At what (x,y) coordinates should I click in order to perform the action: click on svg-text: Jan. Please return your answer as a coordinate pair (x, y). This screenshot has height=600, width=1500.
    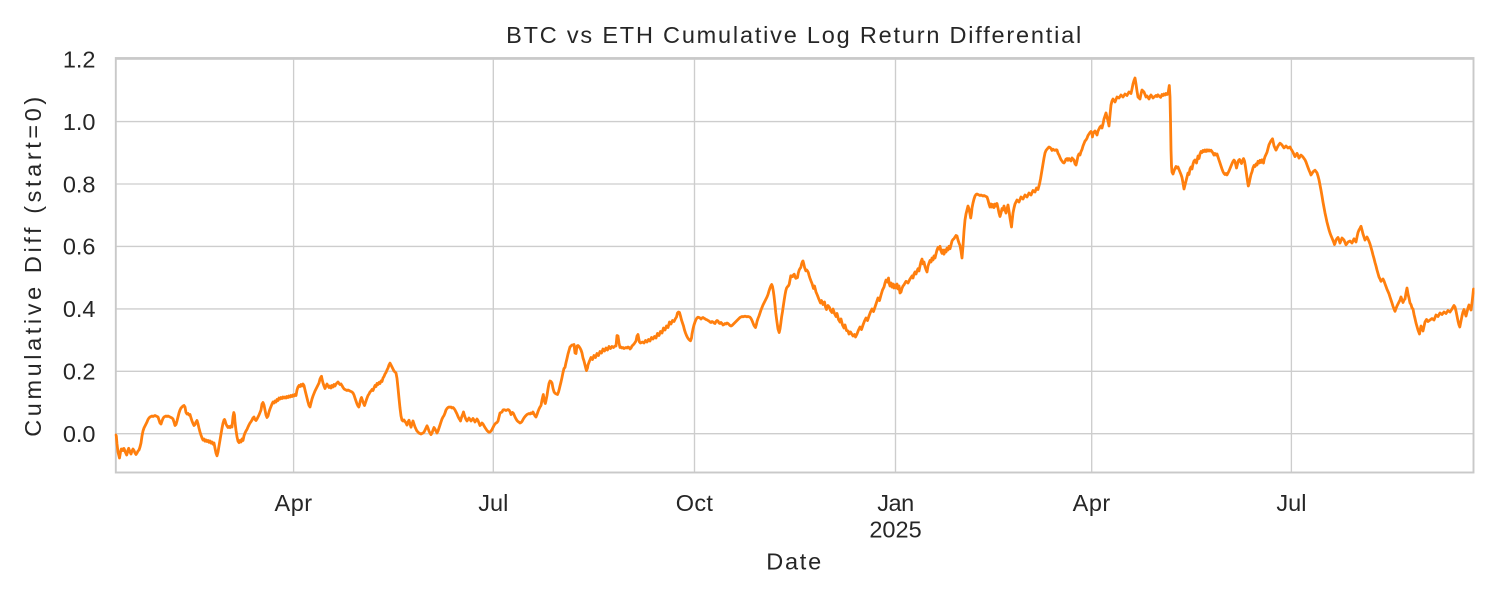
    Looking at the image, I should click on (895, 503).